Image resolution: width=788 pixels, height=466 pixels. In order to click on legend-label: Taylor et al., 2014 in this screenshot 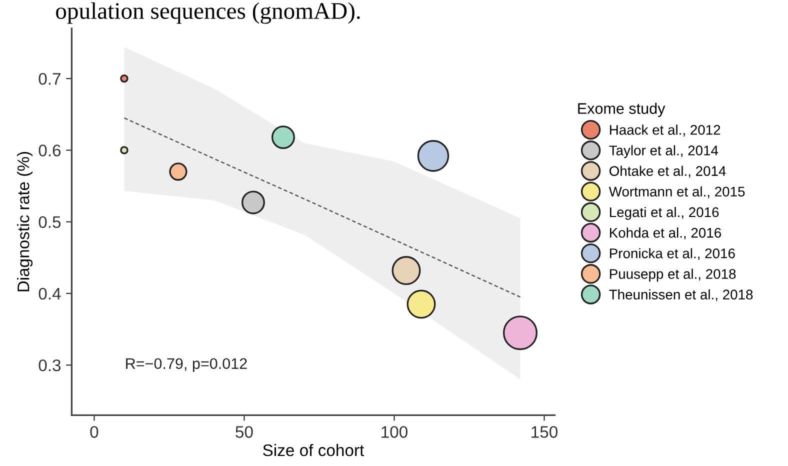, I will do `click(663, 151)`.